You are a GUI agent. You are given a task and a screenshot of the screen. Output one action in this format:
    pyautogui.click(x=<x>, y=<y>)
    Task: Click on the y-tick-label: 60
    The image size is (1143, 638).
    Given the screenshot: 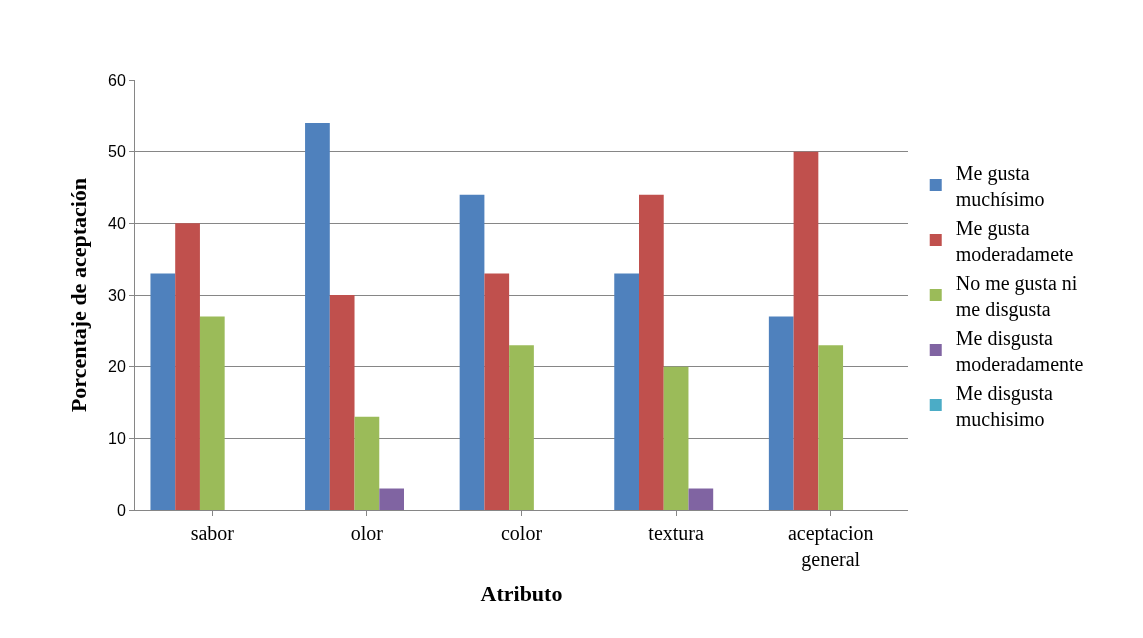 What is the action you would take?
    pyautogui.click(x=117, y=80)
    